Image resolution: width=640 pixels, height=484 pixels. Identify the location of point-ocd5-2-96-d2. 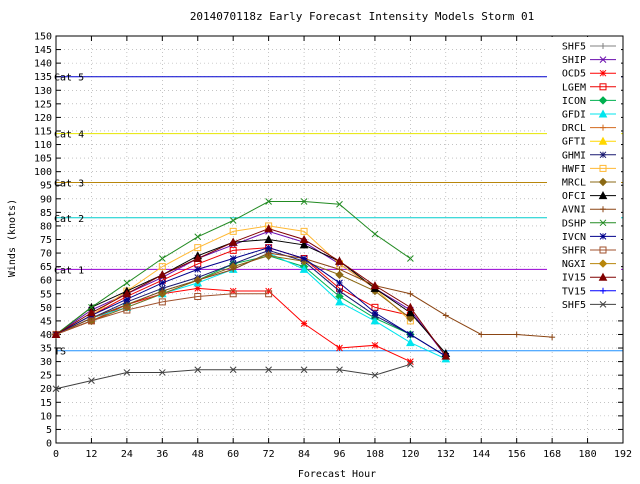
(339, 348).